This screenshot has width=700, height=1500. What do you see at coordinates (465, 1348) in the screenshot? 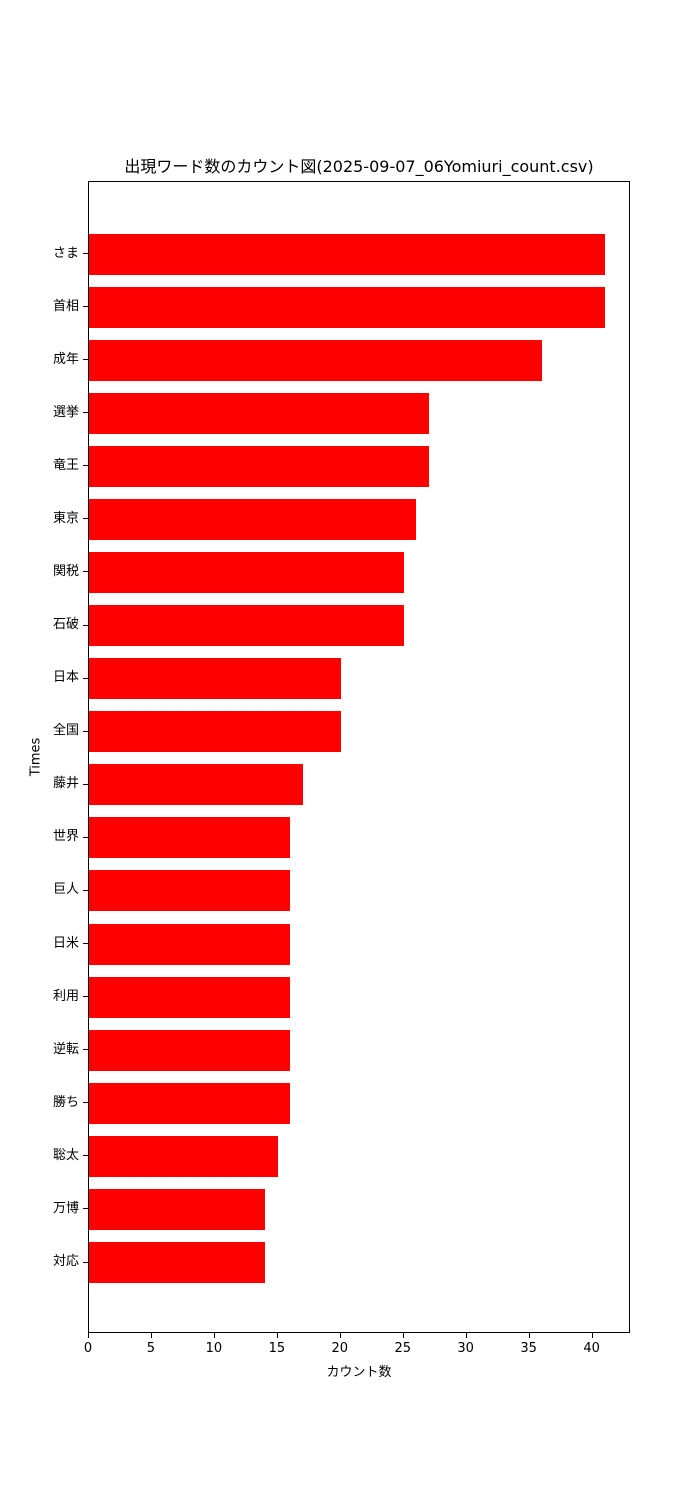
I see `x-tick-label-6: 30` at bounding box center [465, 1348].